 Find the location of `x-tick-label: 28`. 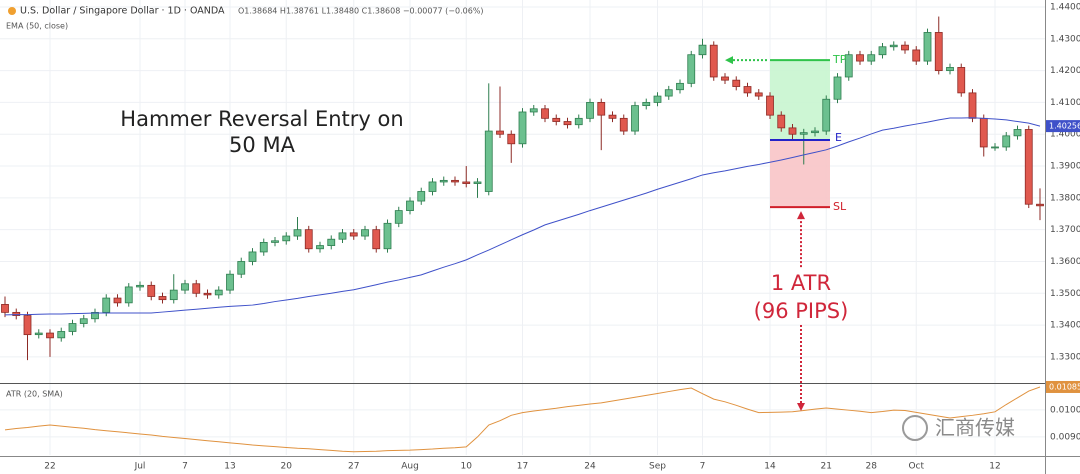

x-tick-label: 28 is located at coordinates (872, 467).